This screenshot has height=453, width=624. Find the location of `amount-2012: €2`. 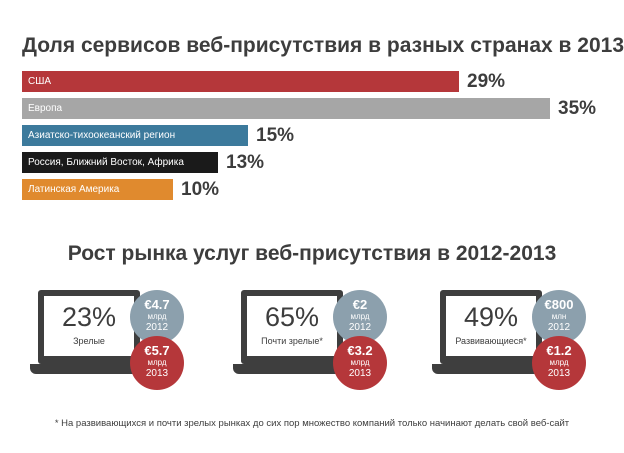

amount-2012: €2 is located at coordinates (360, 304).